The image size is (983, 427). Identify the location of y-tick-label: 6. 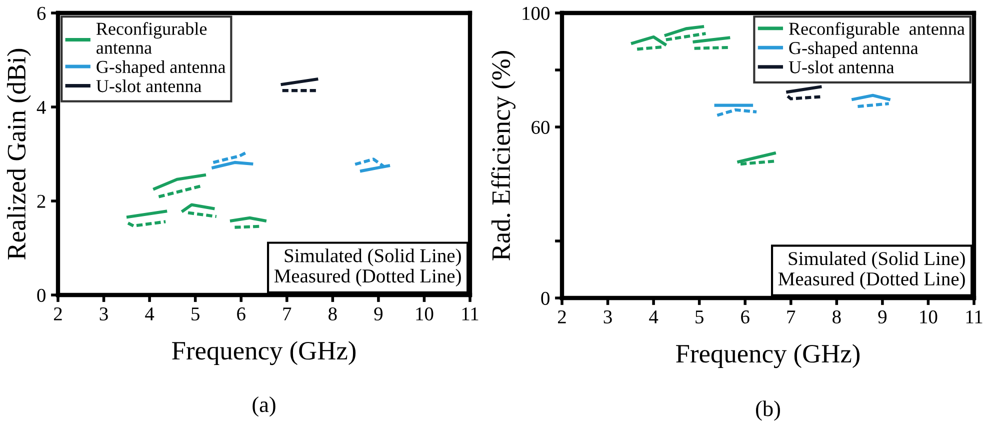
(41, 13).